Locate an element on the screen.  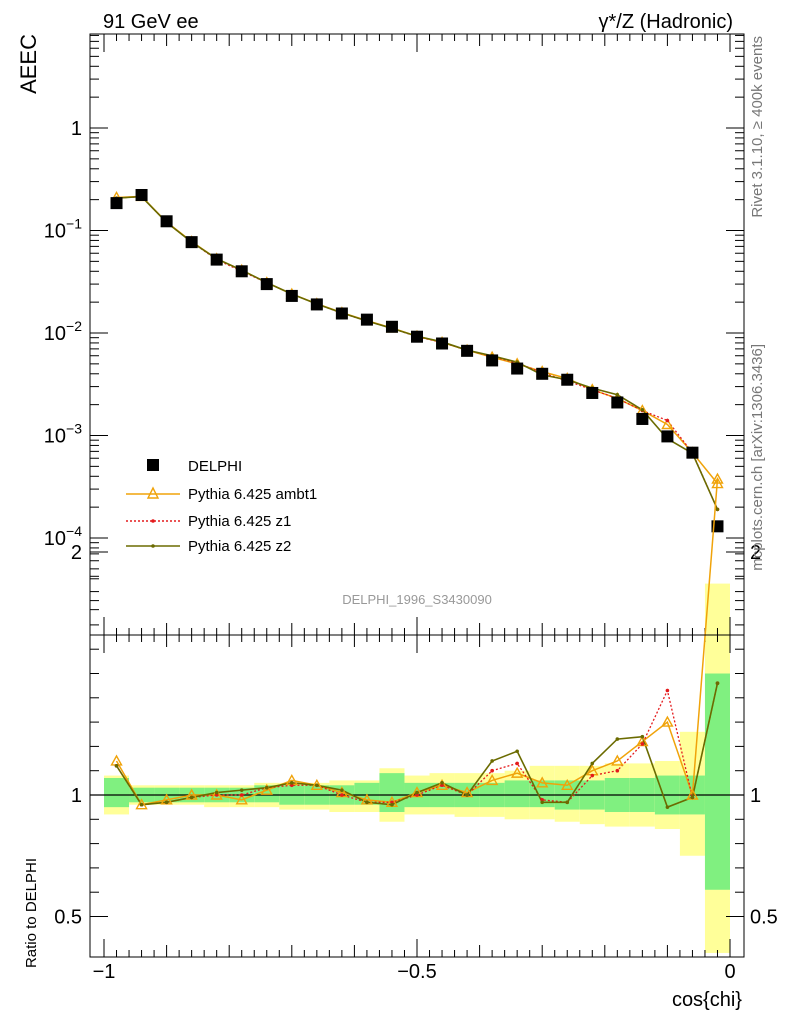
x-tick-label: 0 is located at coordinates (729, 972).